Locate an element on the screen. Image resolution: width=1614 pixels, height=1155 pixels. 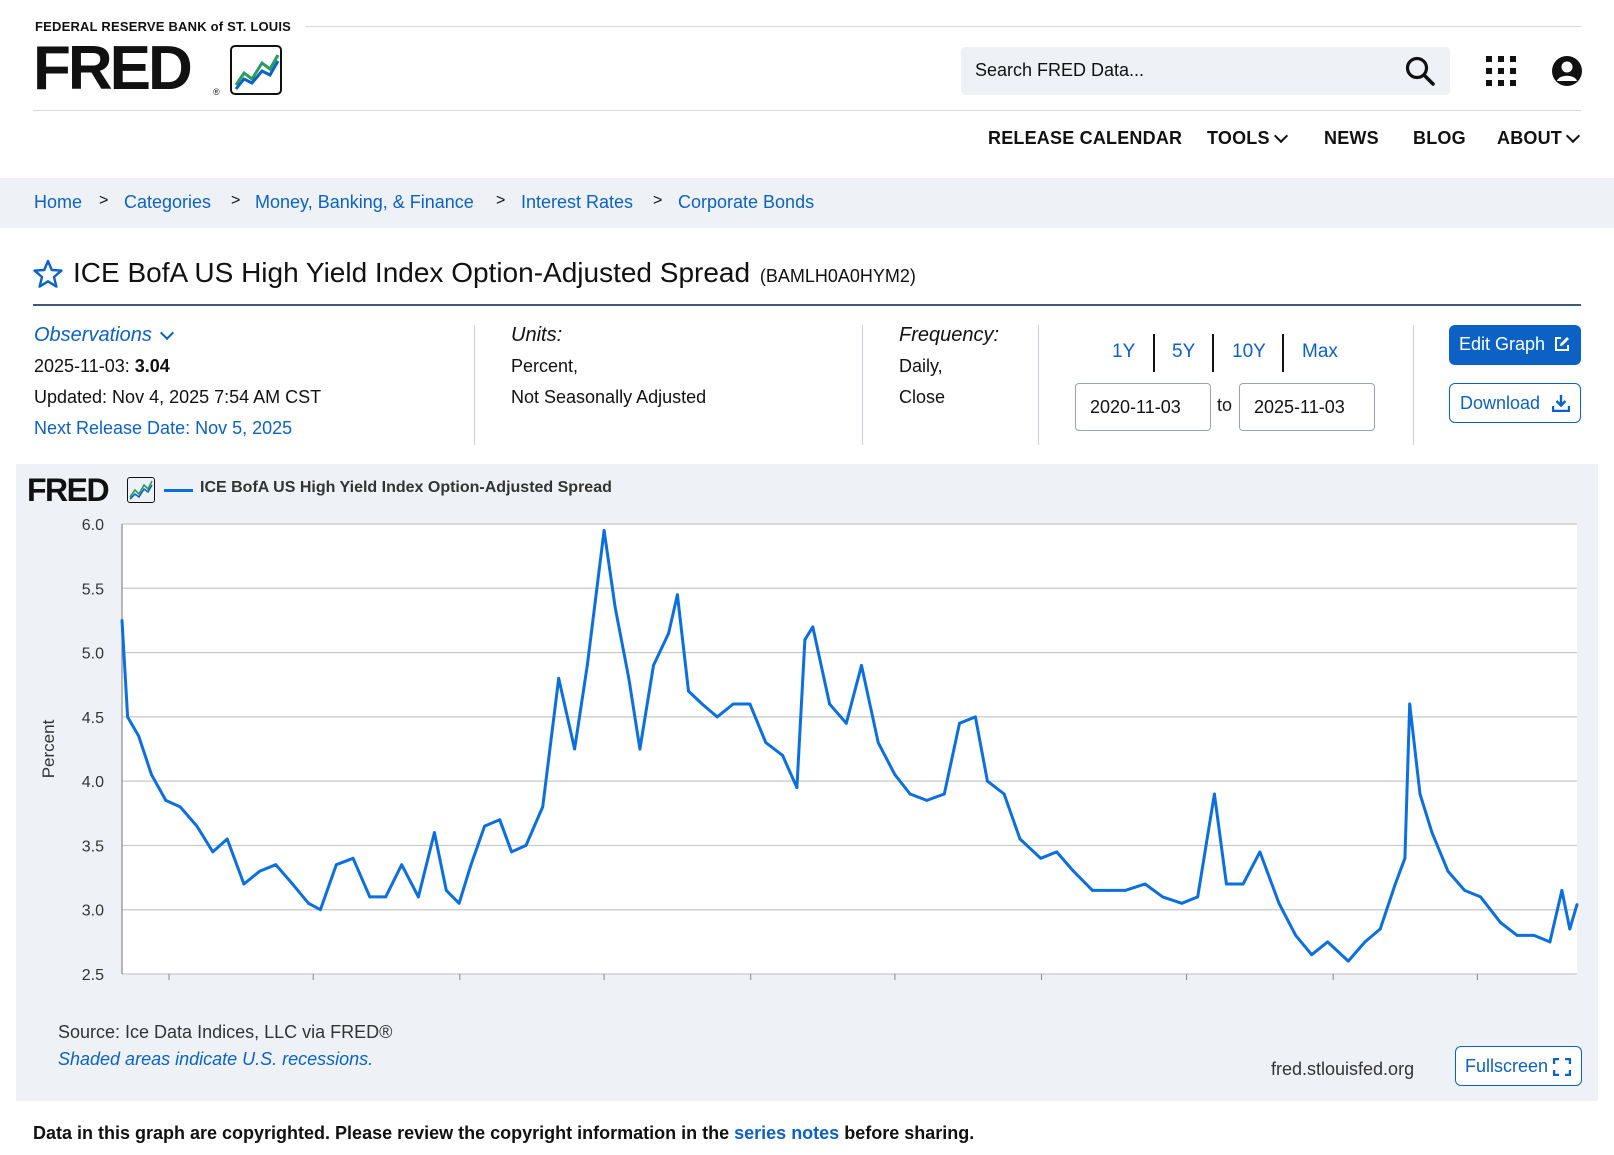
star-favorite-icon is located at coordinates (48, 274).